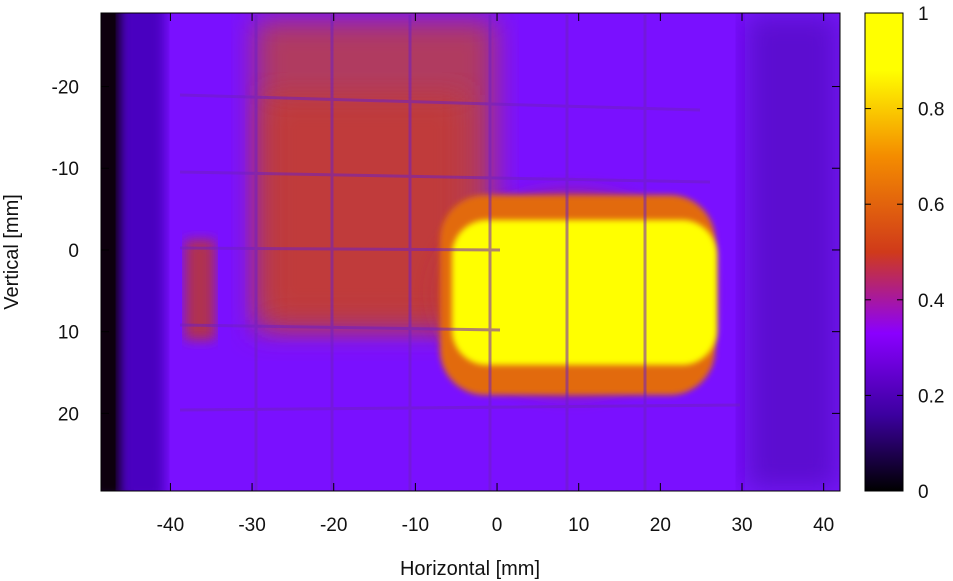 This screenshot has height=581, width=953. I want to click on colorbar-tick-label: 1, so click(923, 14).